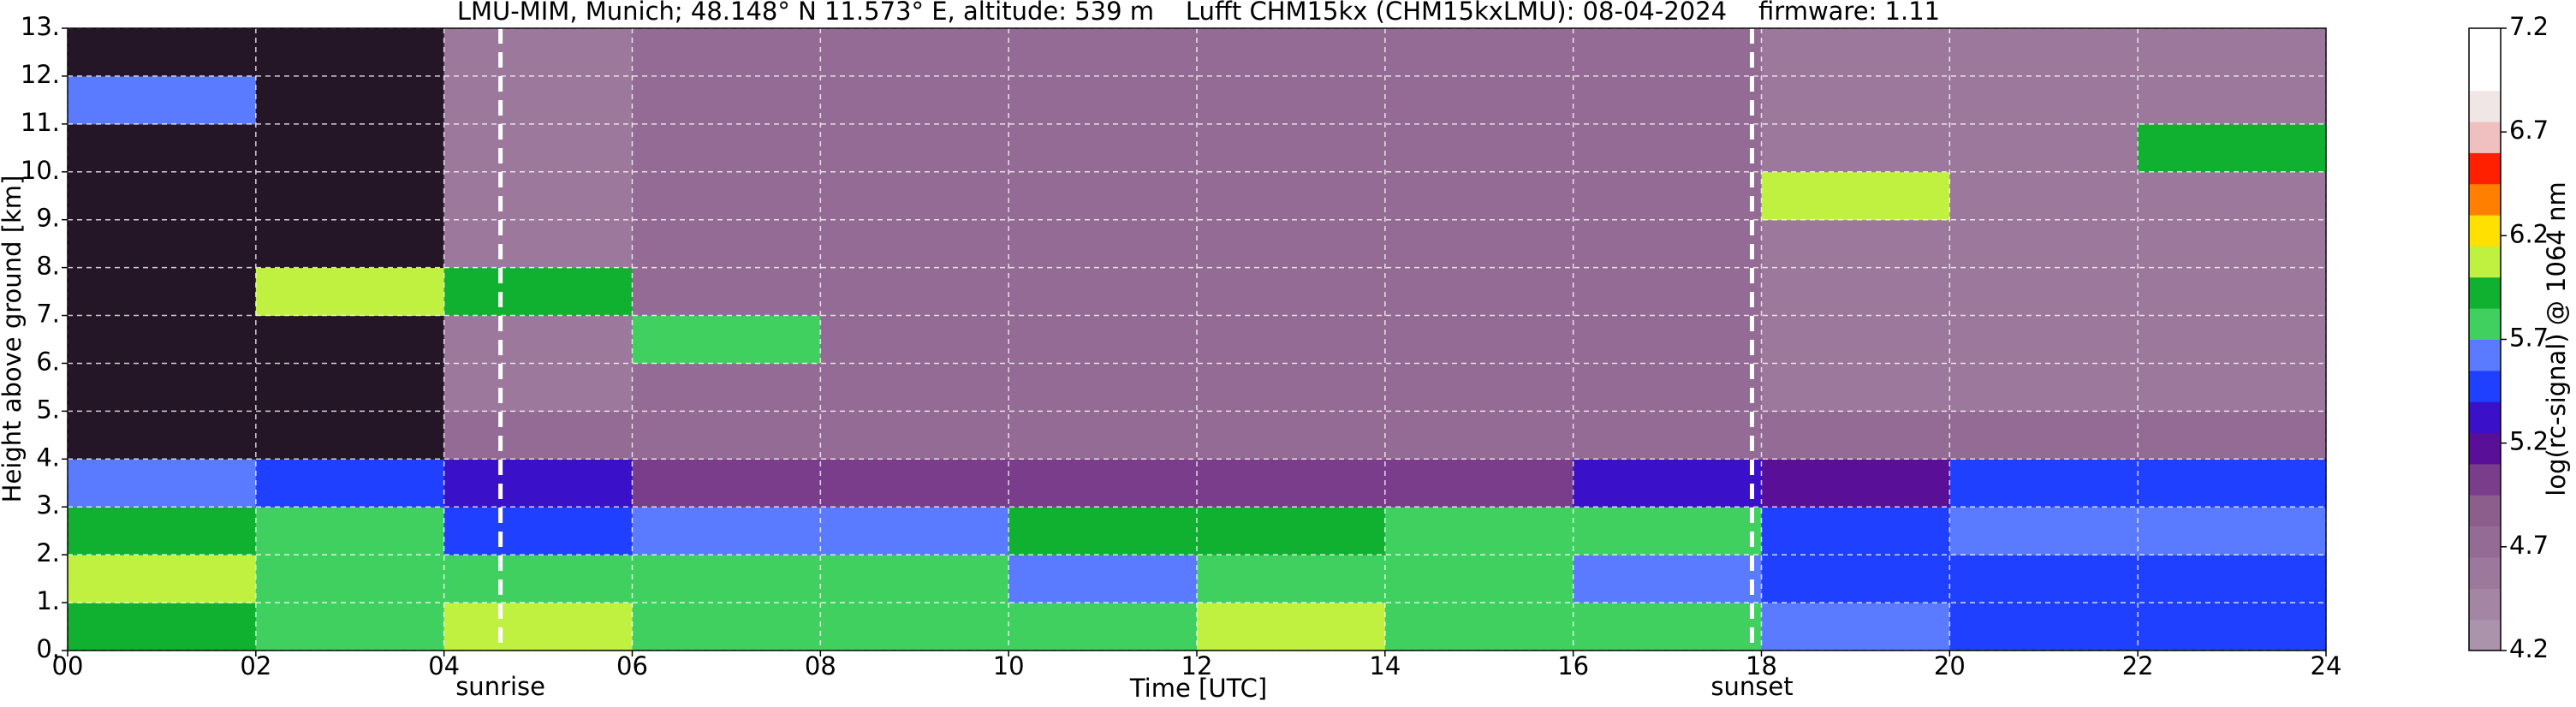  I want to click on y-tick-label: 8., so click(48, 266).